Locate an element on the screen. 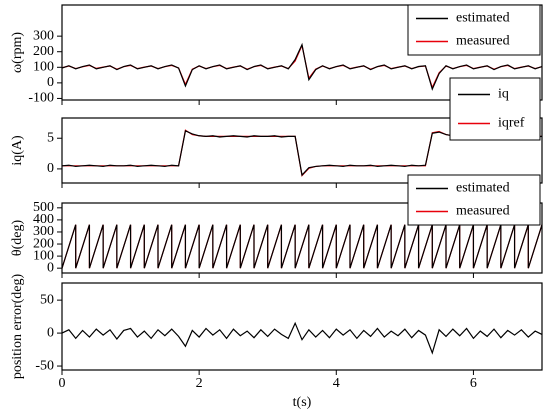  y-tick-label: -50 is located at coordinates (44, 365).